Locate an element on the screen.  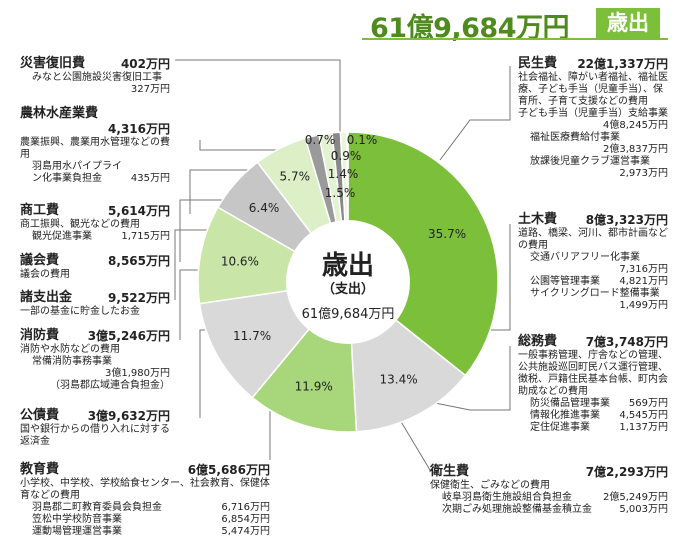
item-amount: 22億1,337万円 is located at coordinates (622, 64).